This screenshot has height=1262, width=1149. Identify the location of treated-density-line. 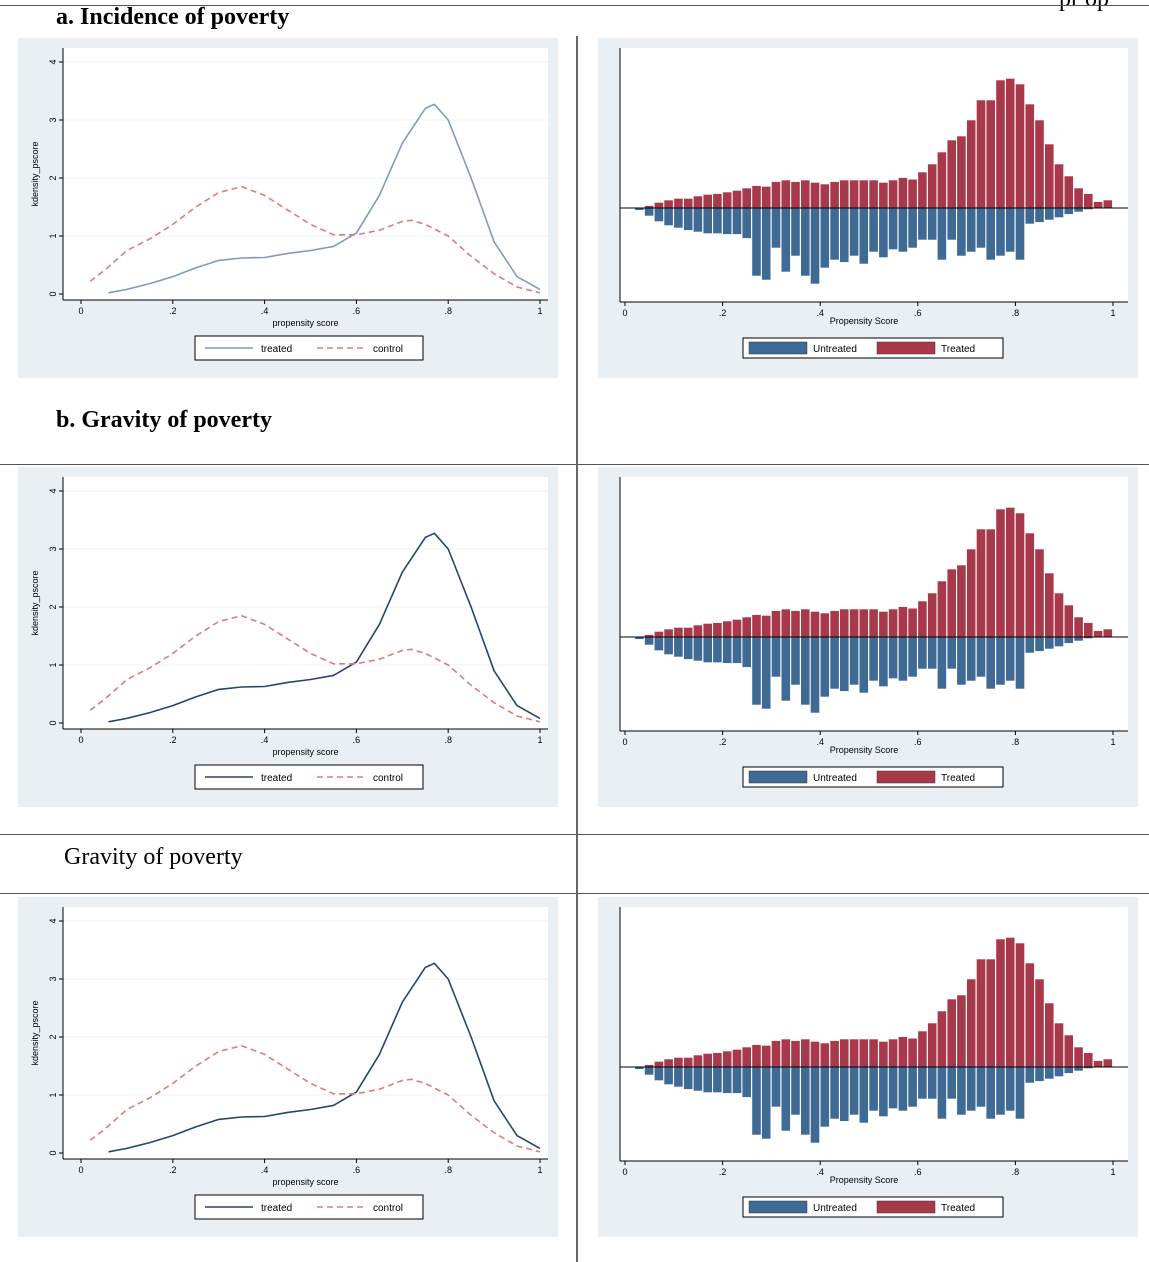
(324, 627).